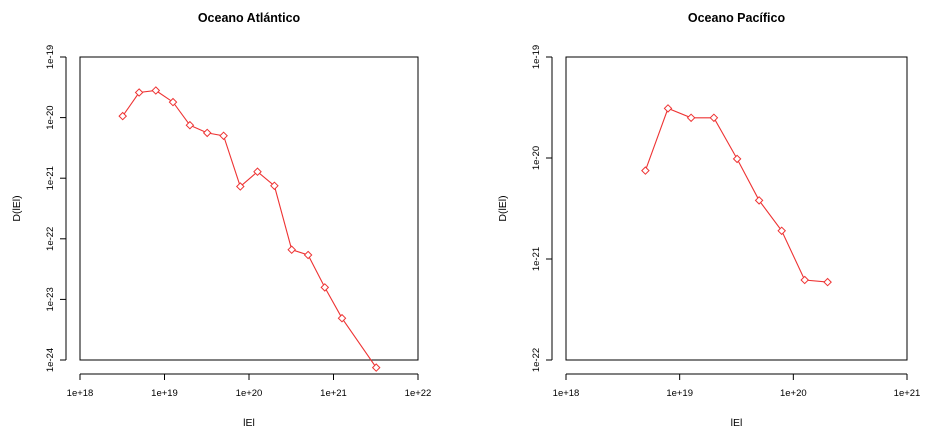 This screenshot has height=437, width=925. I want to click on x-axis: 1e+18 1e+19 1e+20 1e+21 1e+22 lEl, so click(249, 401).